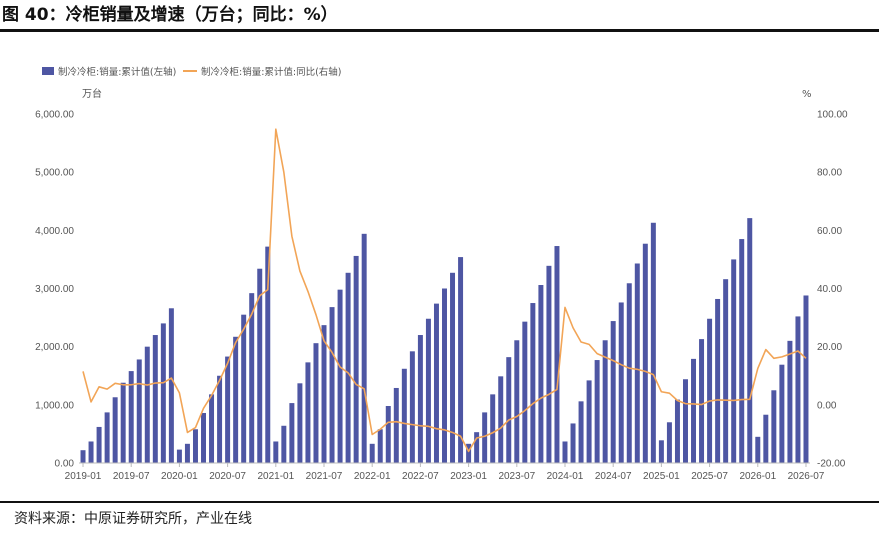 The width and height of the screenshot is (879, 534). I want to click on left-tick-label: 3,000.00, so click(54, 289).